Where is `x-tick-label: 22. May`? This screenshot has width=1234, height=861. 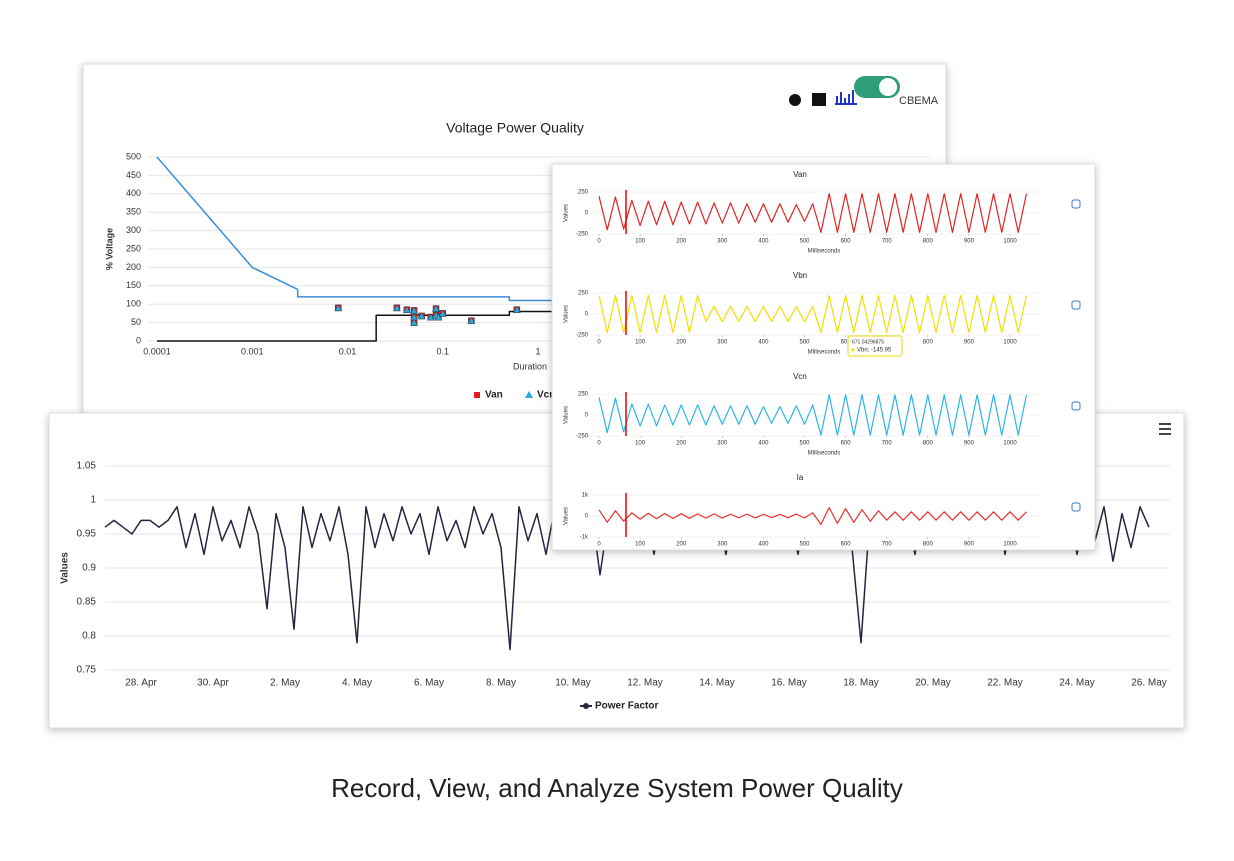 x-tick-label: 22. May is located at coordinates (1005, 683).